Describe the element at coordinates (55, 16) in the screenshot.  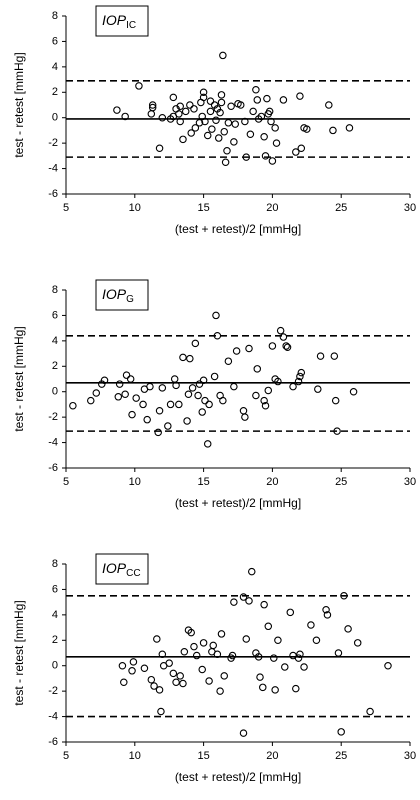
I see `y-tick-label: 8` at that location.